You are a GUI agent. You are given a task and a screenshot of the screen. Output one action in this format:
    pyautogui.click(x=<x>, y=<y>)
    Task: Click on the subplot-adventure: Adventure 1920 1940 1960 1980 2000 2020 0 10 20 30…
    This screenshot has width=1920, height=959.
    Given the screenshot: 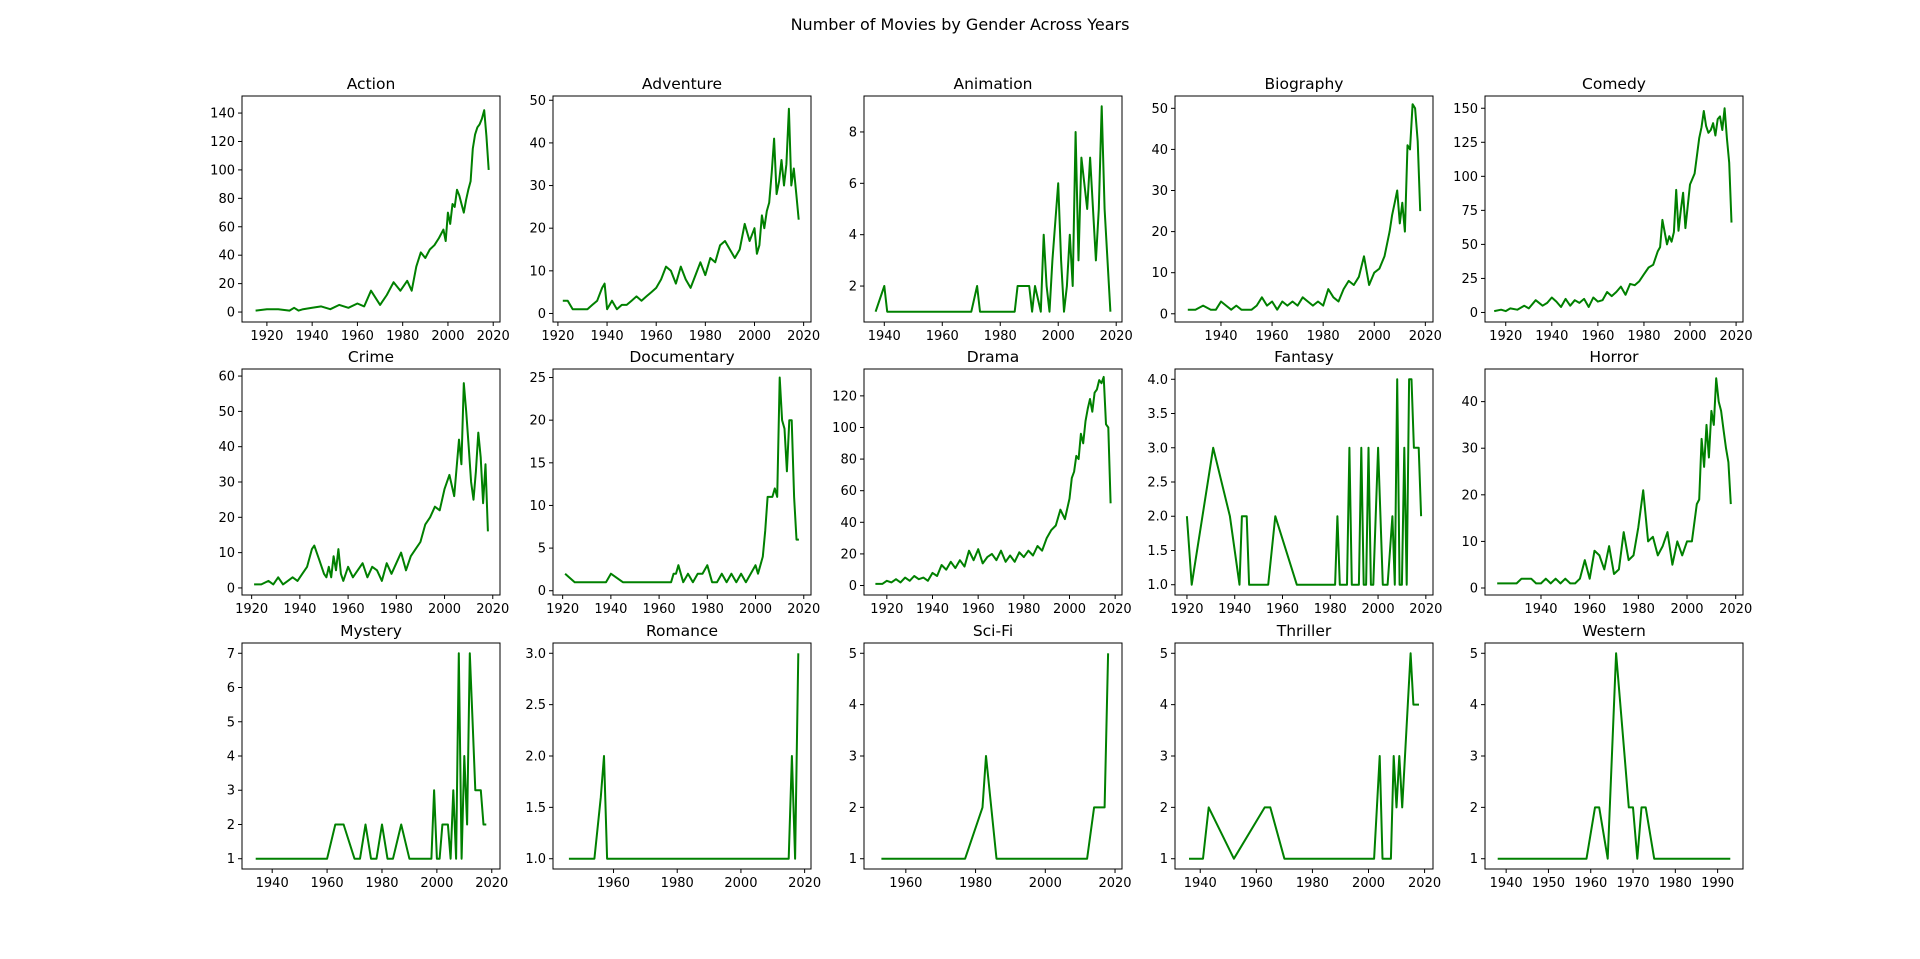 What is the action you would take?
    pyautogui.click(x=674, y=209)
    